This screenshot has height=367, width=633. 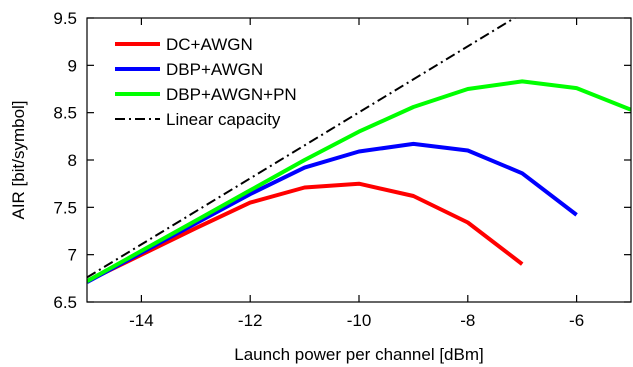 What do you see at coordinates (250, 320) in the screenshot?
I see `x-tick-label: -12` at bounding box center [250, 320].